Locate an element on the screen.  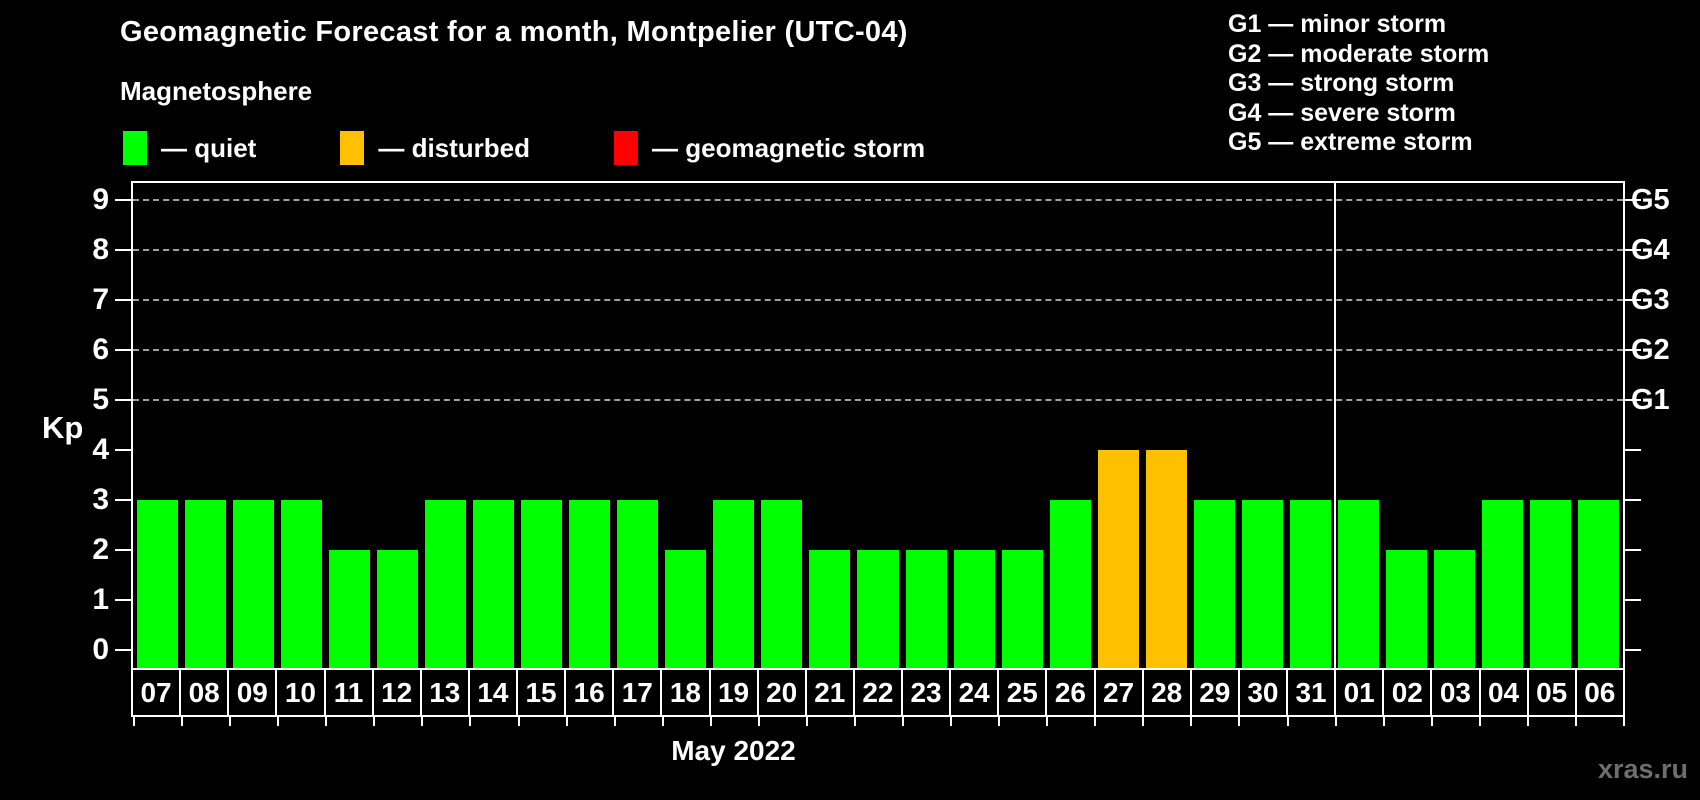
y-tick-label-7: 7 is located at coordinates (100, 299).